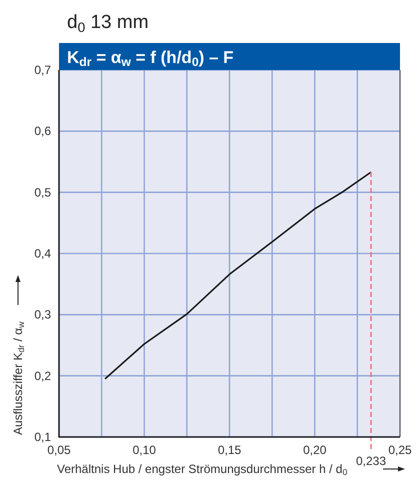 This screenshot has height=480, width=417. I want to click on x-tick-label: 0,25, so click(400, 450).